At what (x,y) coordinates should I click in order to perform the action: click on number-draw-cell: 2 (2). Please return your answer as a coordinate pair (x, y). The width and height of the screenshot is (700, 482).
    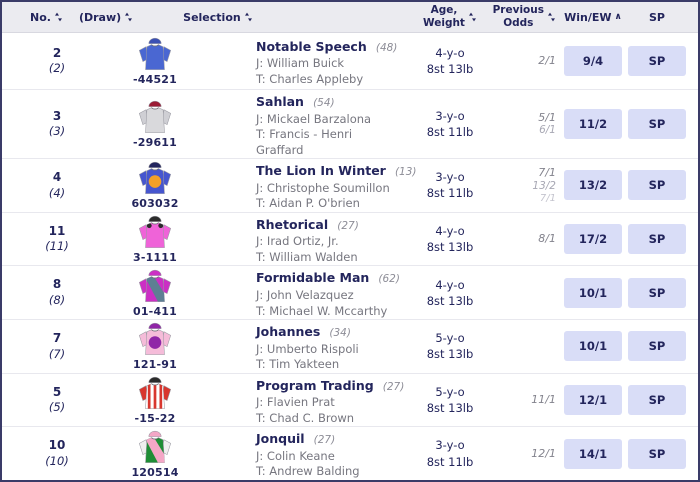
    Looking at the image, I should click on (57, 61).